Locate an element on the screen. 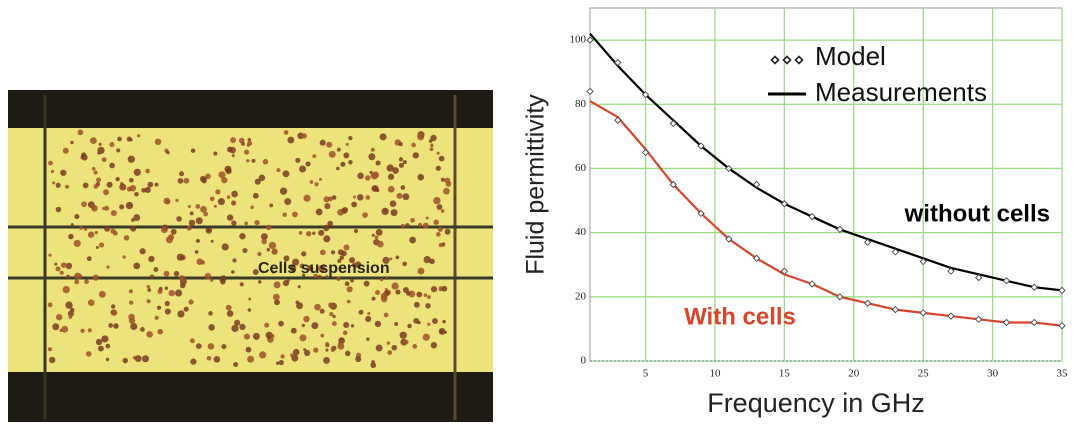 The height and width of the screenshot is (427, 1077). x-tick-label: 30 is located at coordinates (993, 374).